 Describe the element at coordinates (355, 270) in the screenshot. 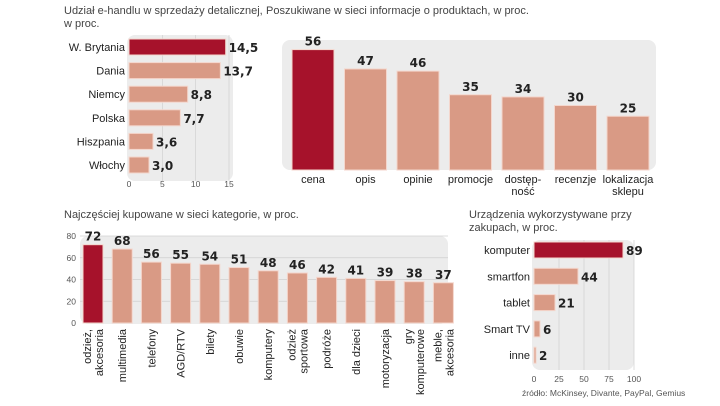

I see `value-label: 41` at that location.